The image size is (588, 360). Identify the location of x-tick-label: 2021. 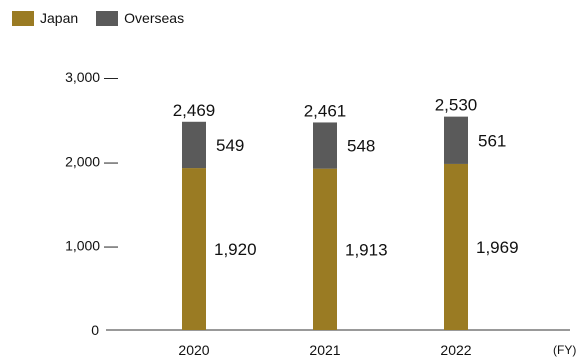
(324, 350).